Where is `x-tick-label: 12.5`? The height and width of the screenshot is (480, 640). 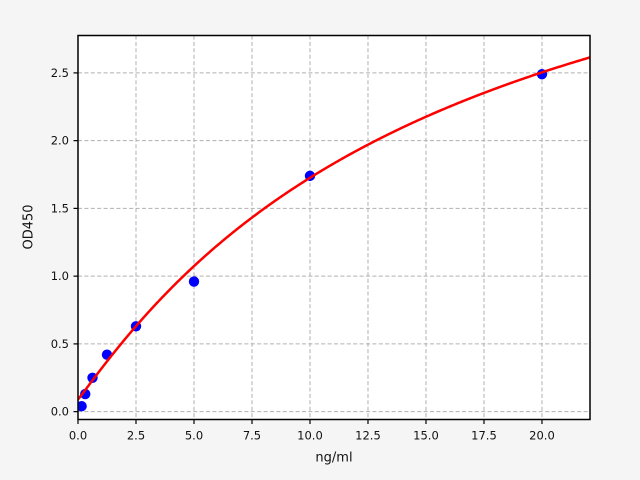
x-tick-label: 12.5 is located at coordinates (368, 436).